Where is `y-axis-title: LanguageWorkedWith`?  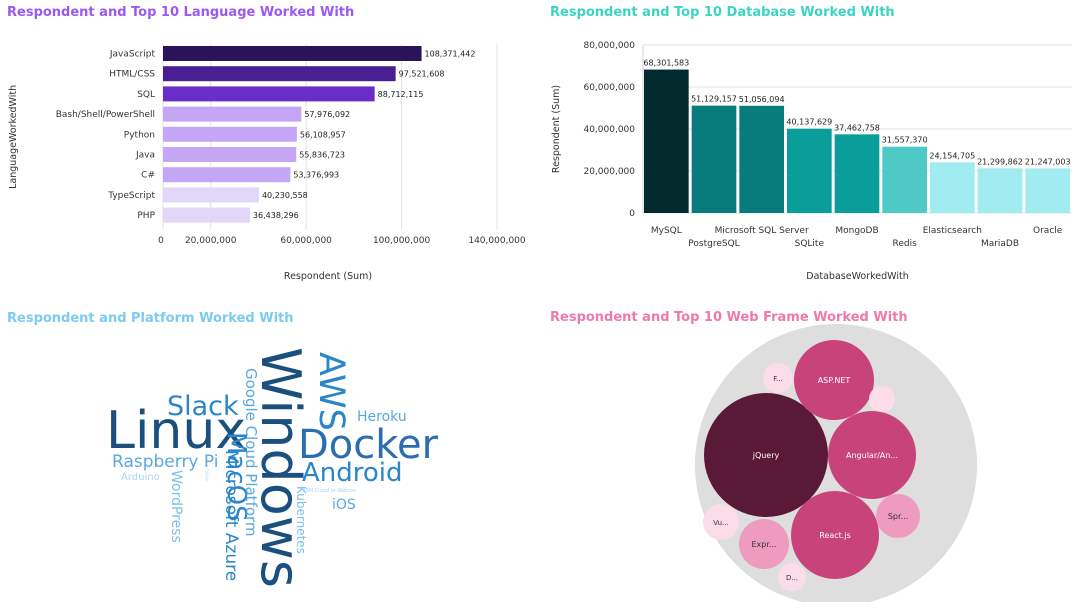 y-axis-title: LanguageWorkedWith is located at coordinates (13, 137).